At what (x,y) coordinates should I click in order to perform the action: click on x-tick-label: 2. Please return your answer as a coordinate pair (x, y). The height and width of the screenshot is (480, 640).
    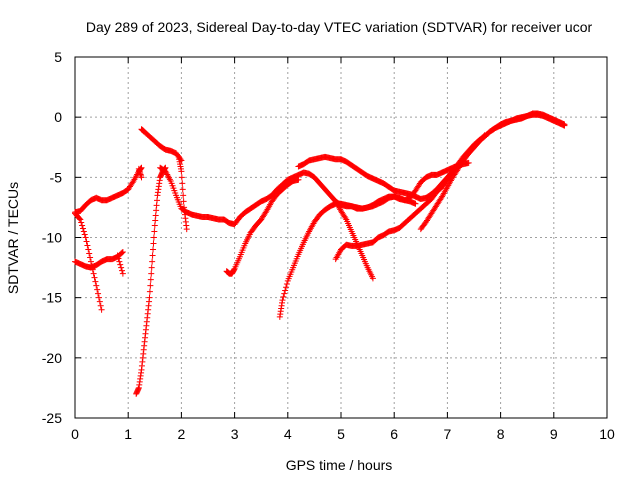
    Looking at the image, I should click on (182, 434).